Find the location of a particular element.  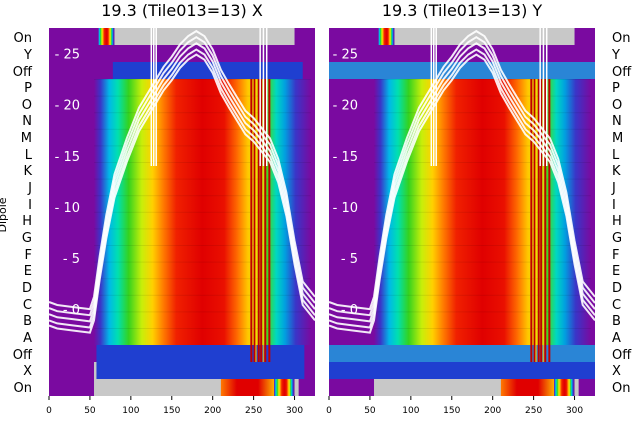

row-label: M is located at coordinates (617, 138).